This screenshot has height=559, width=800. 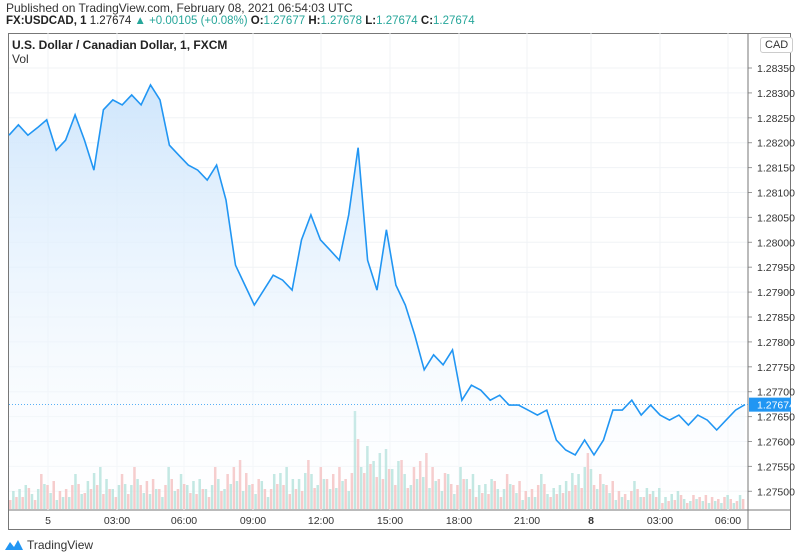 What do you see at coordinates (454, 21) in the screenshot?
I see `close-value: 1.27674` at bounding box center [454, 21].